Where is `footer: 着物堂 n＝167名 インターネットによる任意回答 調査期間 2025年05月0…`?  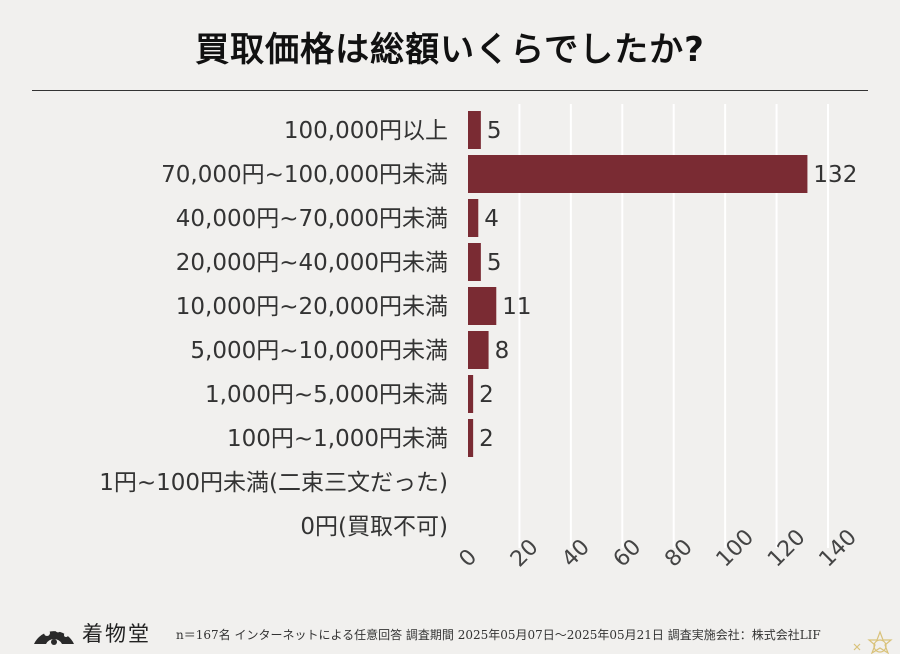 footer: 着物堂 n＝167名 インターネットによる任意回答 調査期間 2025年05月0… is located at coordinates (450, 634).